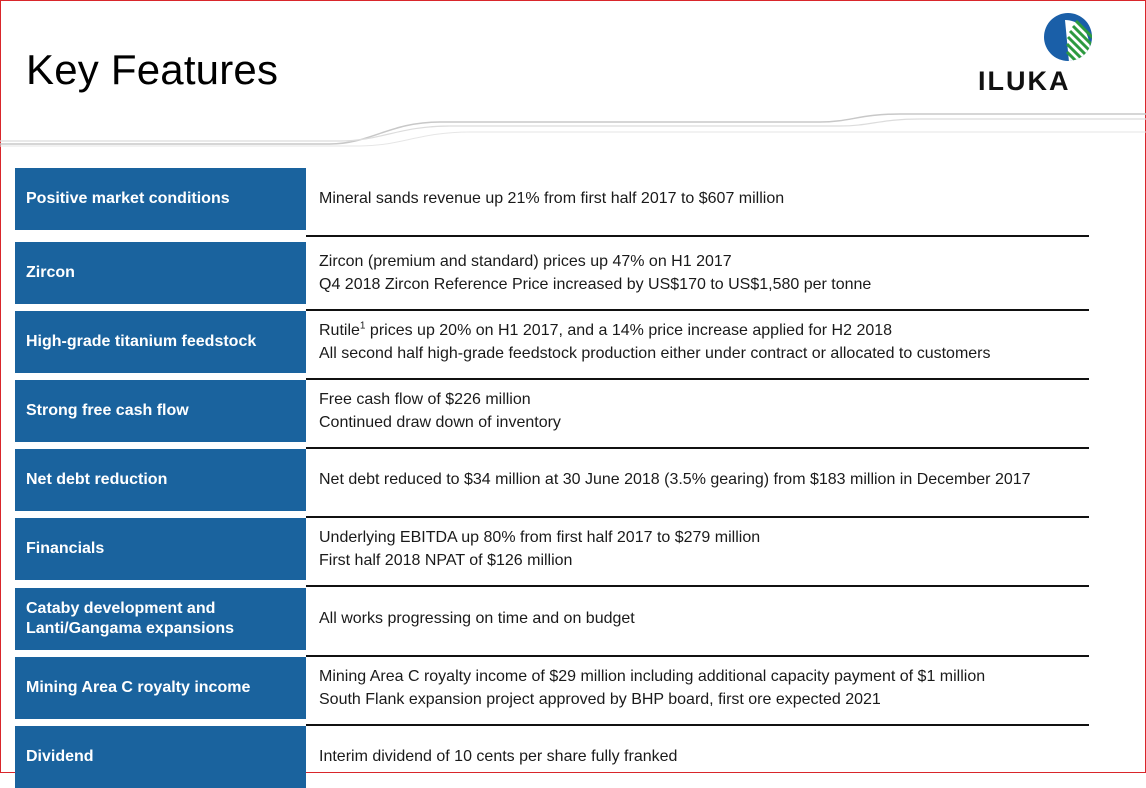 The width and height of the screenshot is (1146, 788). Describe the element at coordinates (573, 130) in the screenshot. I see `decorative-swoosh` at that location.